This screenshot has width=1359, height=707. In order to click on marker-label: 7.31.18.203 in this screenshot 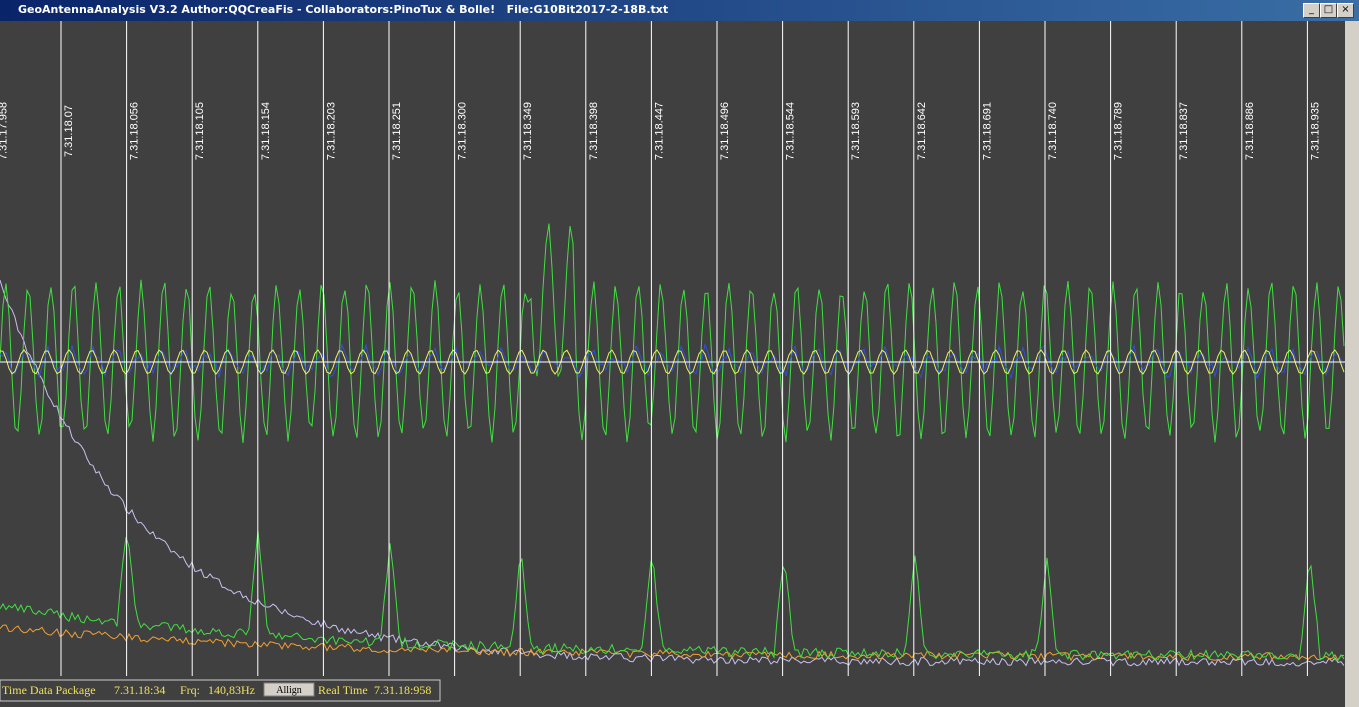, I will do `click(331, 131)`.